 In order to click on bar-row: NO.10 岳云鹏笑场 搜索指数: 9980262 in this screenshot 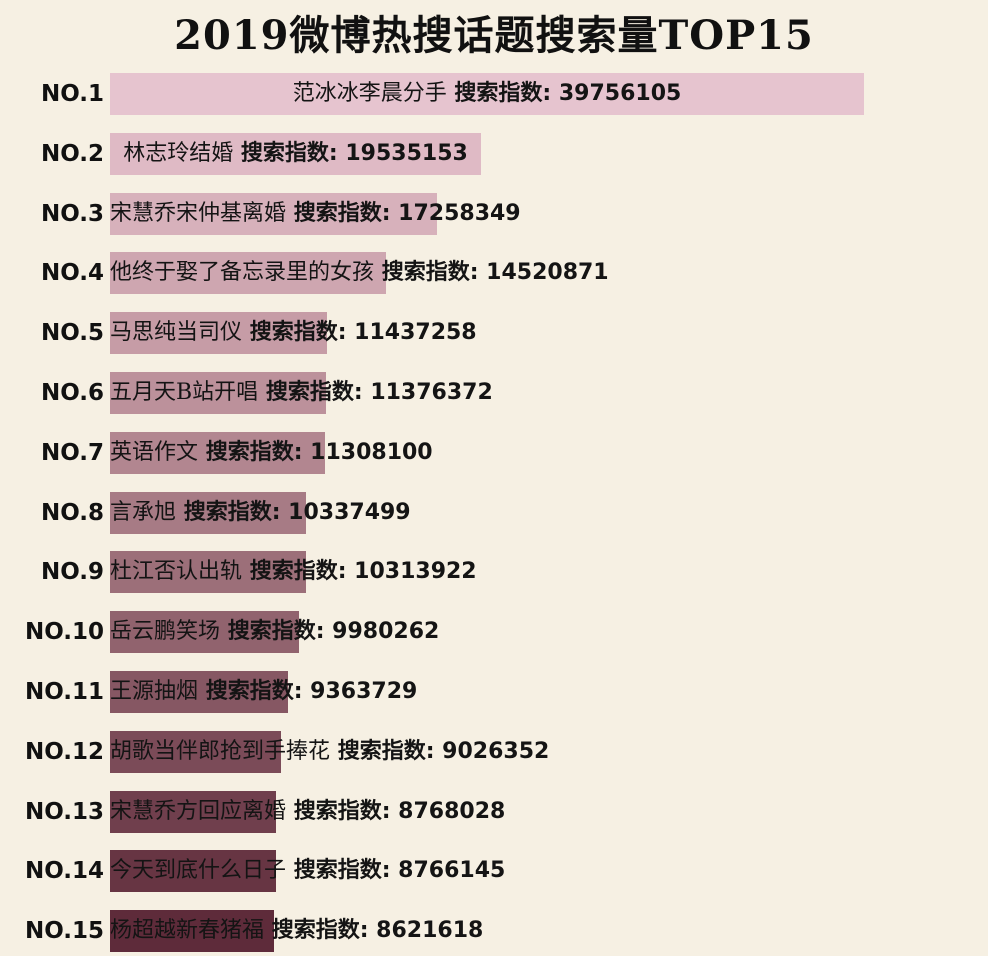, I will do `click(494, 632)`.